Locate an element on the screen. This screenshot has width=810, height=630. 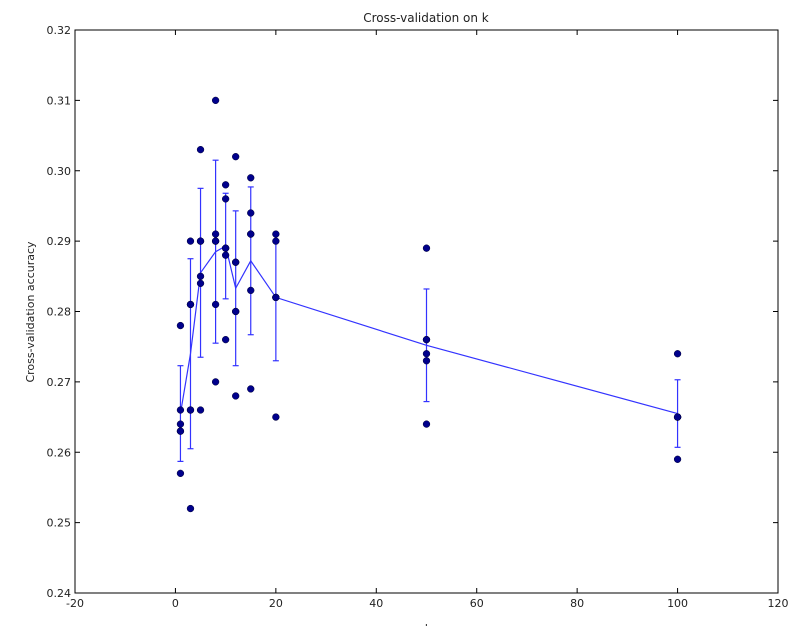
chart-title: Cross-validation on k is located at coordinates (426, 18).